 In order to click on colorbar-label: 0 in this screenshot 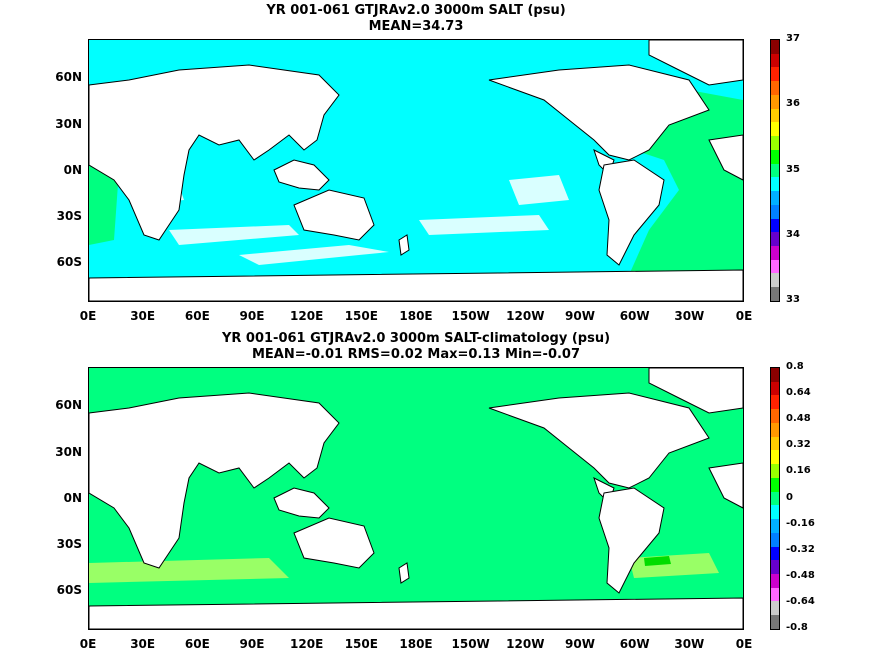, I will do `click(789, 497)`.